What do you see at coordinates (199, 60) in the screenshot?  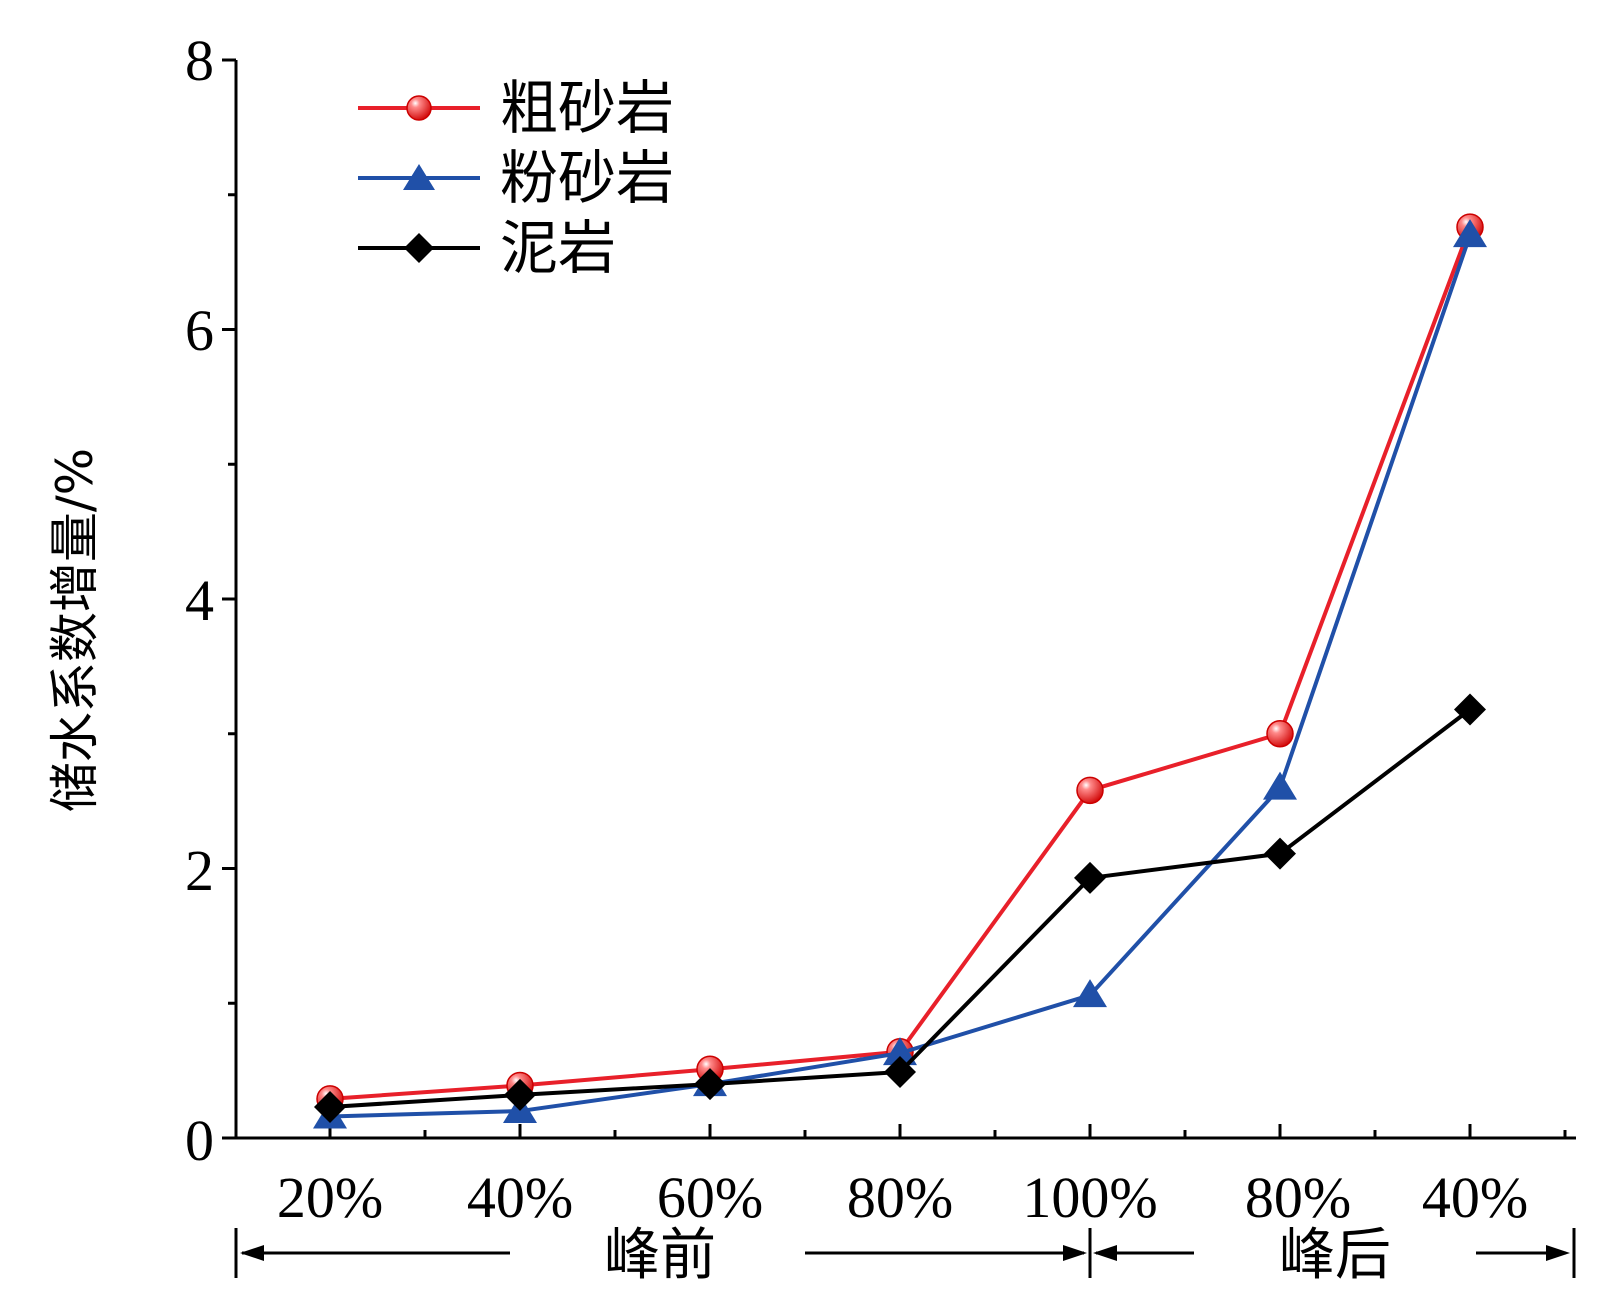 I see `y-tick-label-8: 8` at bounding box center [199, 60].